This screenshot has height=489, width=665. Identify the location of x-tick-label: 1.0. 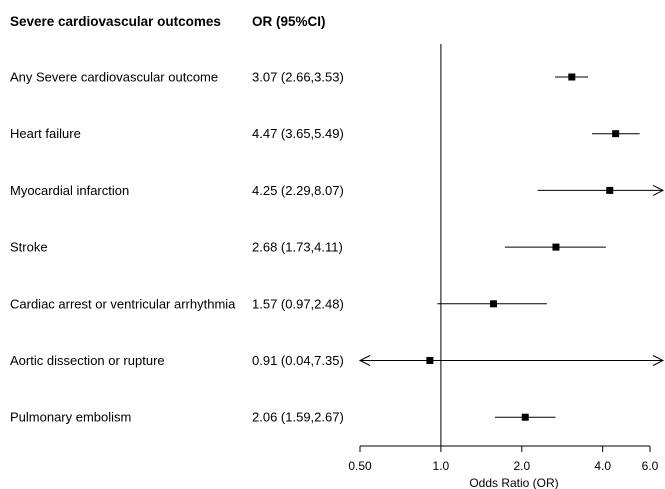
(441, 466).